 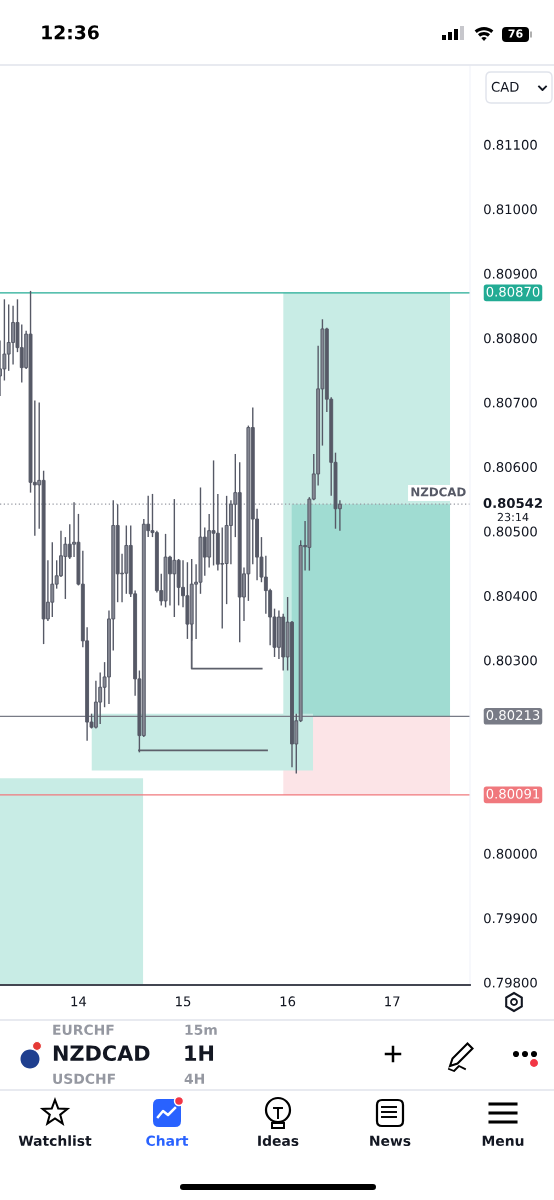 What do you see at coordinates (510, 273) in the screenshot?
I see `y-tick-label: 0.80900` at bounding box center [510, 273].